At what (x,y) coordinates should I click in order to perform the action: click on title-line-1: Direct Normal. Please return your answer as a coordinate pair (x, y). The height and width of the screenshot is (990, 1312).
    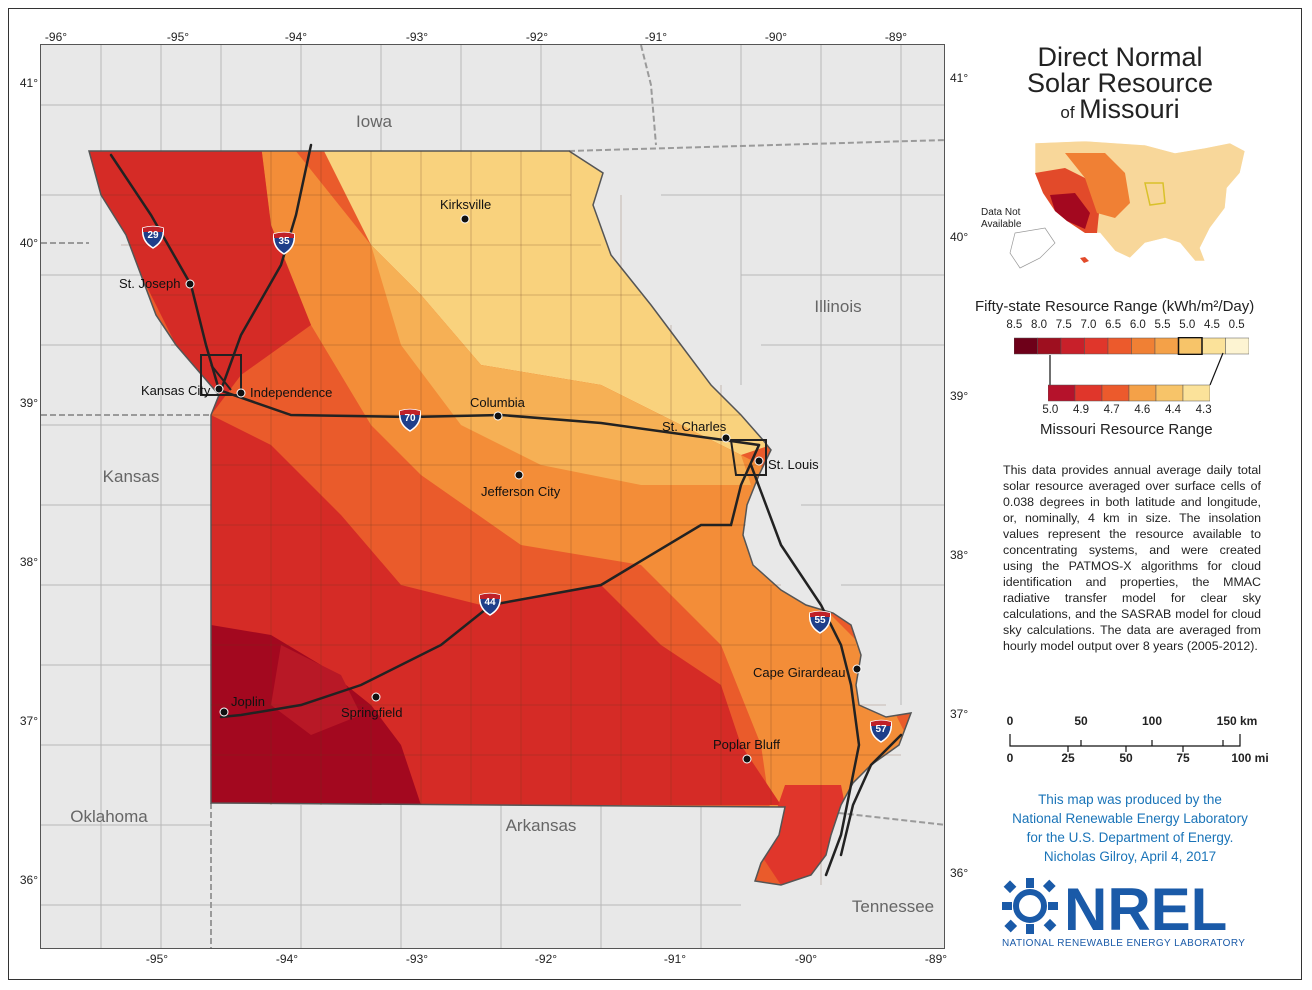
    Looking at the image, I should click on (1120, 57).